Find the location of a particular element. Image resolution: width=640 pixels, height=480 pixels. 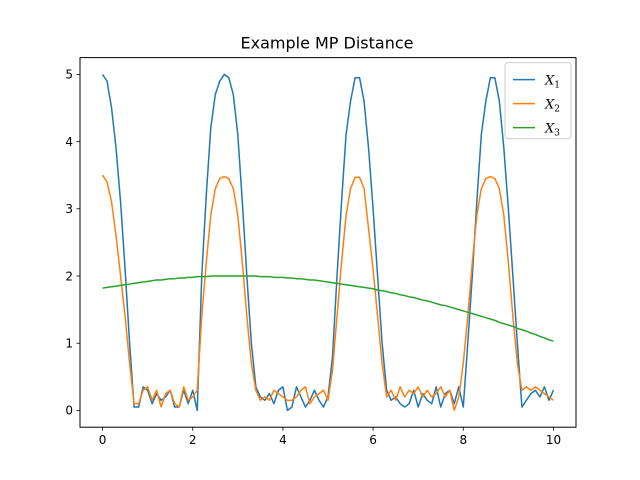

y-tick-label: 3 is located at coordinates (69, 209).